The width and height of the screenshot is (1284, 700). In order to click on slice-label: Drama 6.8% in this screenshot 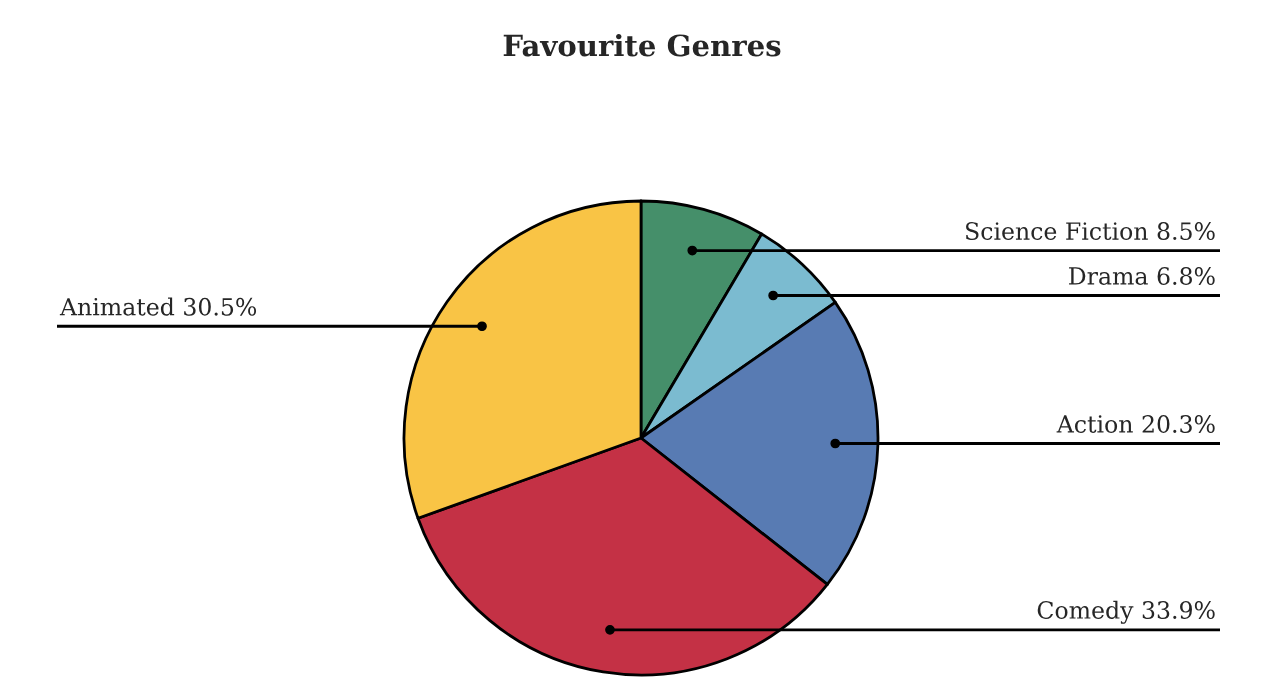, I will do `click(1142, 276)`.